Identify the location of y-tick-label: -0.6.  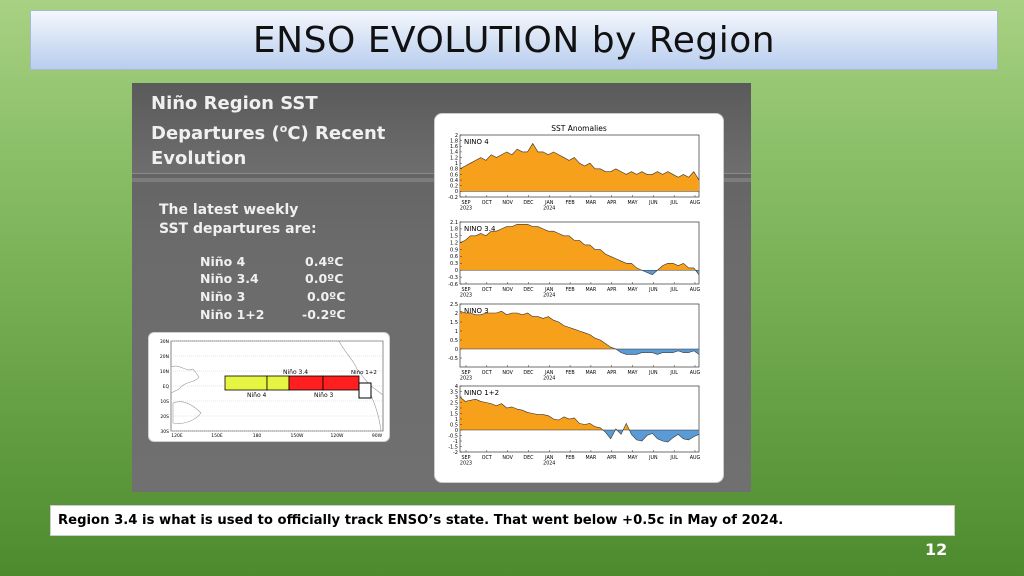
(453, 285).